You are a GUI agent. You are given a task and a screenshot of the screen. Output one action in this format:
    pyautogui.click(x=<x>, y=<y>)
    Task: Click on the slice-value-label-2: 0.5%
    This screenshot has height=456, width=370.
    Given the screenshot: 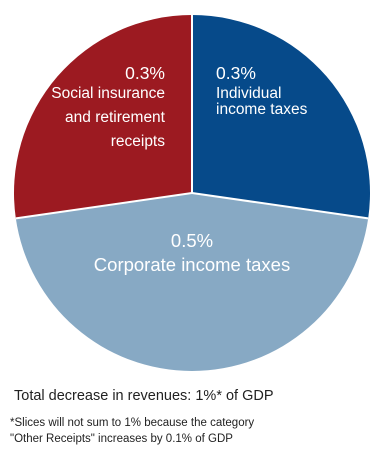 What is the action you would take?
    pyautogui.click(x=192, y=240)
    